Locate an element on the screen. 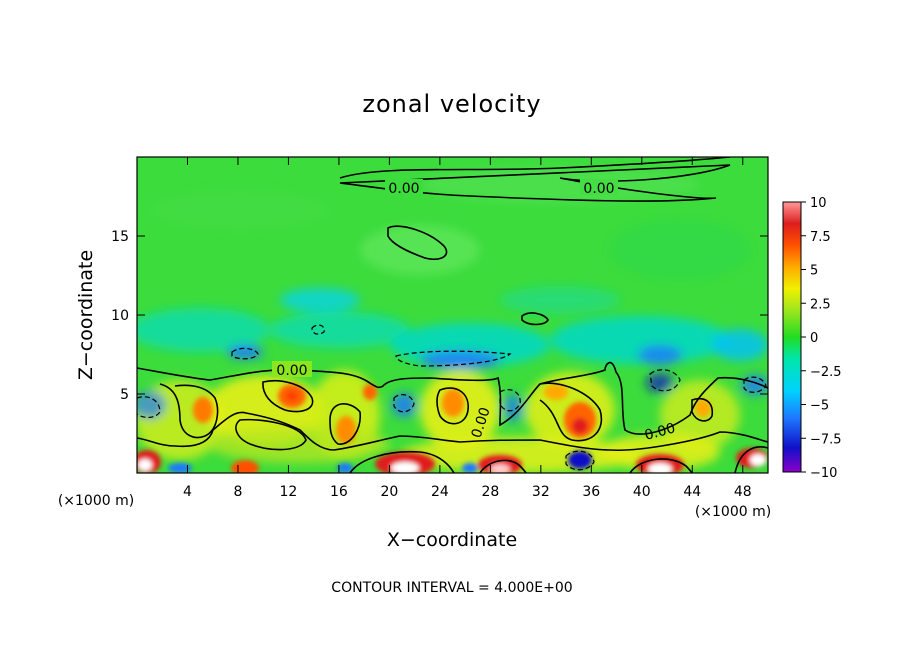 The width and height of the screenshot is (904, 658). colorbar-tick-label: −2.5 is located at coordinates (826, 372).